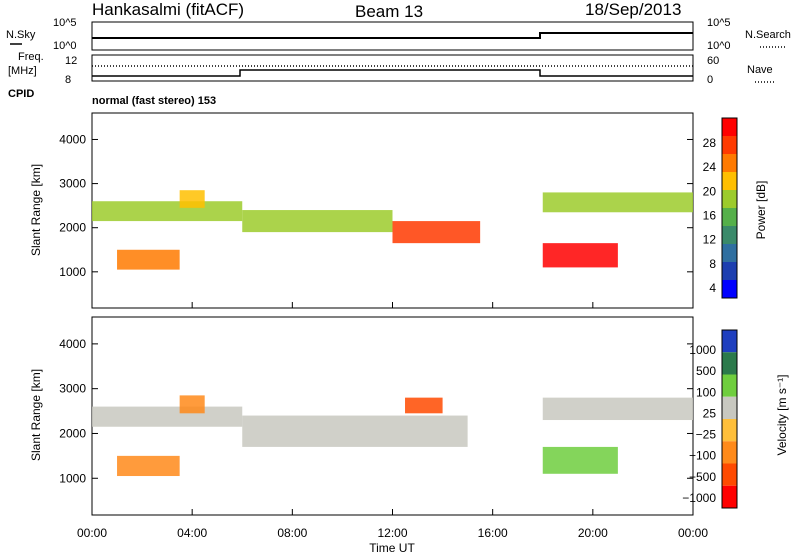  I want to click on x-axis-label: Time UT, so click(392, 547).